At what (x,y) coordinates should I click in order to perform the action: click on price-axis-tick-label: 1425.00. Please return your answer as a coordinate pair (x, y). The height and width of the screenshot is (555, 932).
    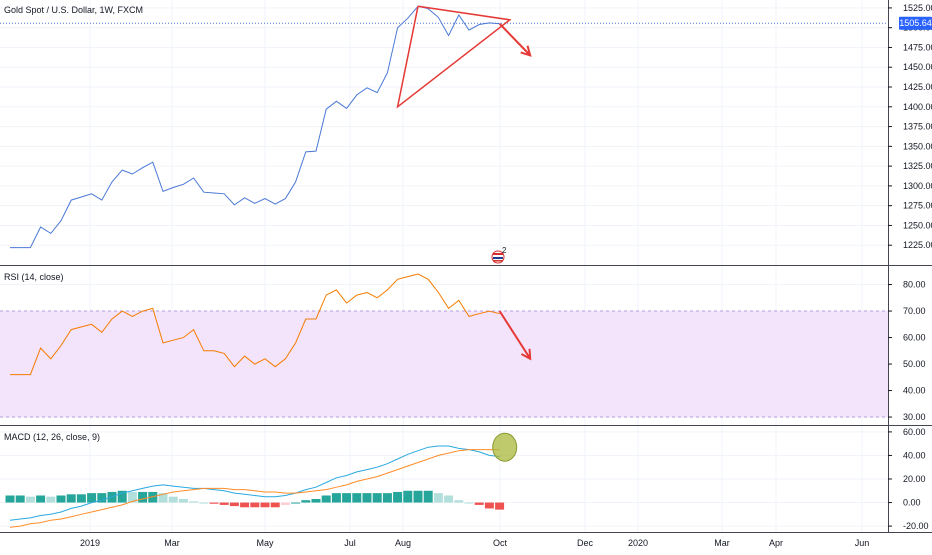
    Looking at the image, I should click on (917, 87).